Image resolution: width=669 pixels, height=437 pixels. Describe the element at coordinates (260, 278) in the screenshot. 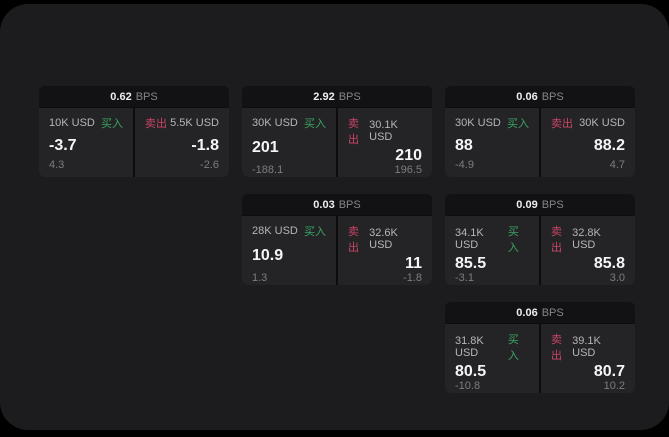

I see `buy-delta: 1.3` at that location.